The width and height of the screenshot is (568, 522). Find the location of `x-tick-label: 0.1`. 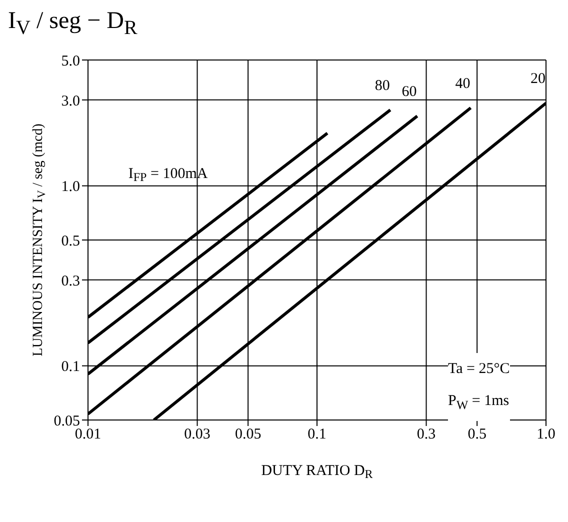

x-tick-label: 0.1 is located at coordinates (317, 434).